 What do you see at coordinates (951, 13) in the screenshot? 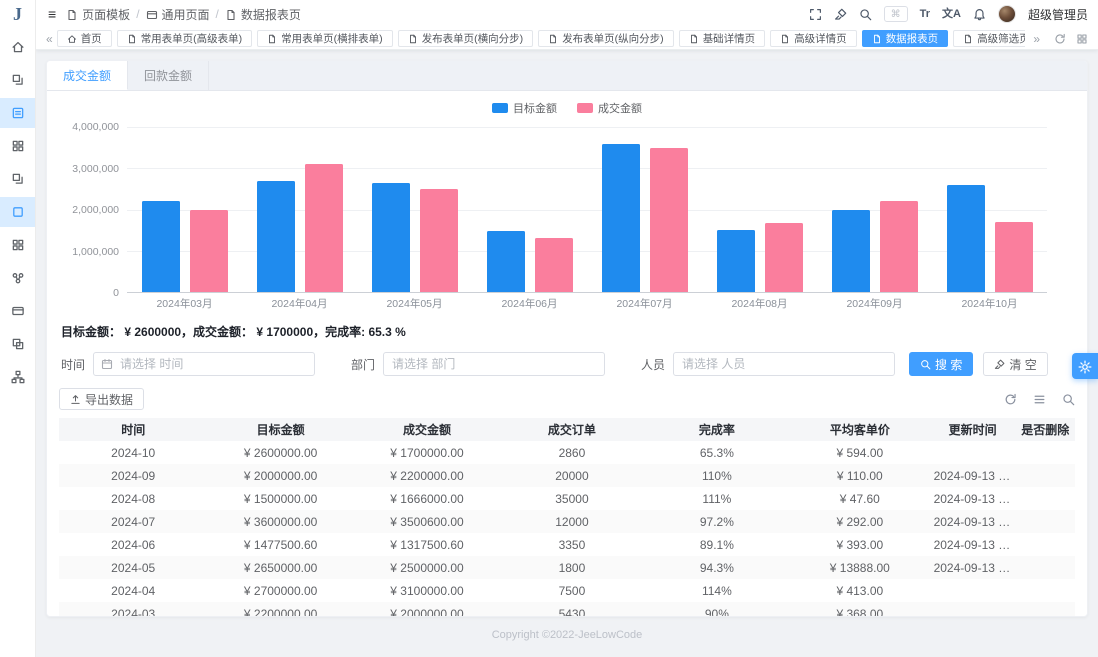
I see `language-switch-icon: 文A` at bounding box center [951, 13].